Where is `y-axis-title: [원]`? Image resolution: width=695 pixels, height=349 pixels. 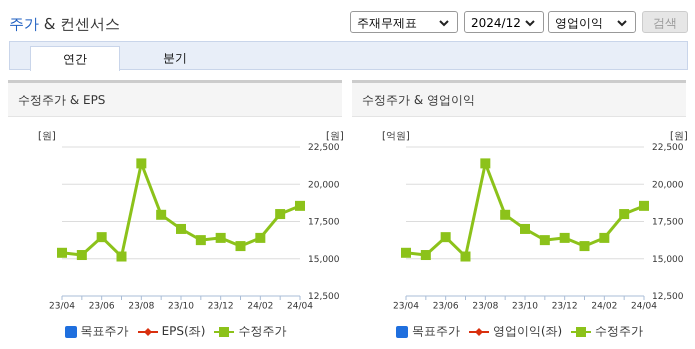
y-axis-title: [원] is located at coordinates (47, 136).